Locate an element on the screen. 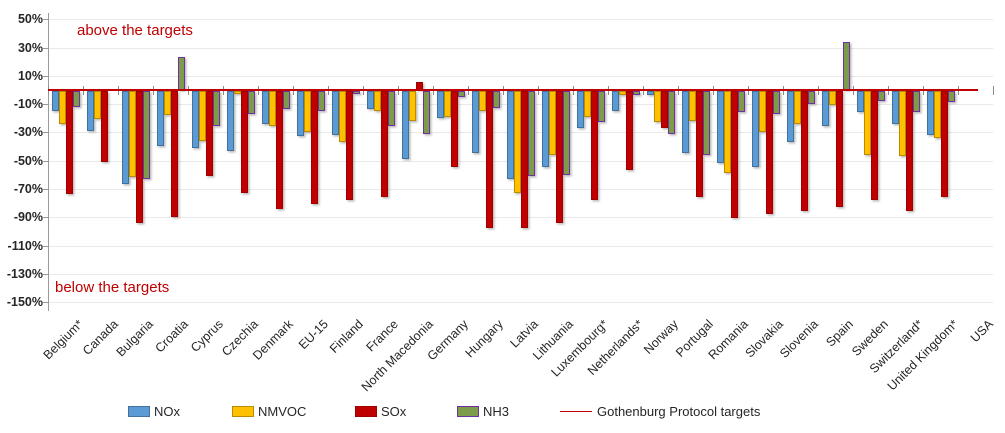 The width and height of the screenshot is (1005, 433). bar-NOx-Lithuania is located at coordinates (545, 129).